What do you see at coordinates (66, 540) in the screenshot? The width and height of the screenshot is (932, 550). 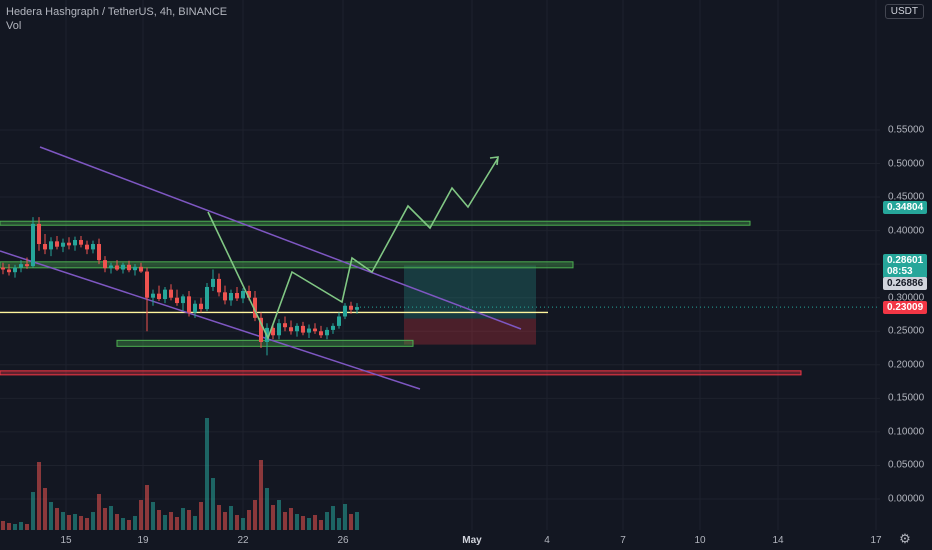 I see `time-tick-label: 15` at bounding box center [66, 540].